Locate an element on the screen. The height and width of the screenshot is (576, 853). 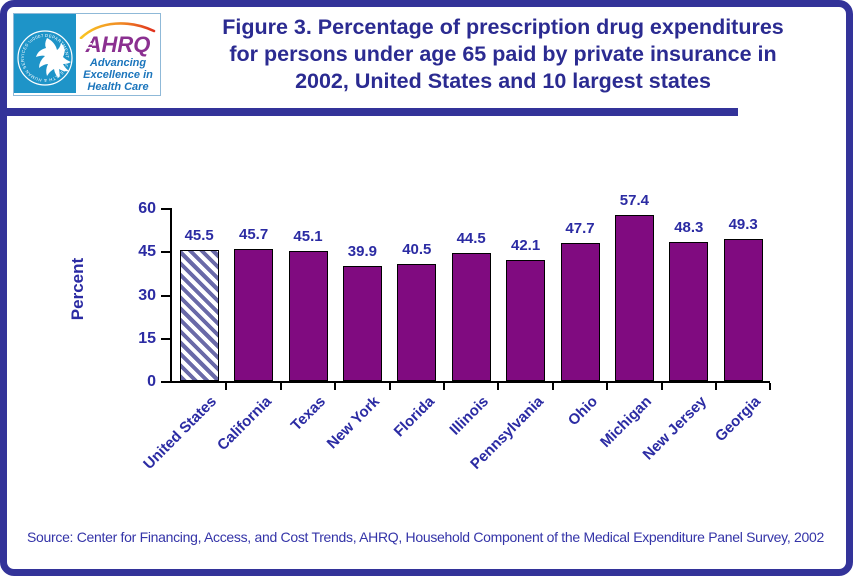
category-label: Florida is located at coordinates (414, 417).